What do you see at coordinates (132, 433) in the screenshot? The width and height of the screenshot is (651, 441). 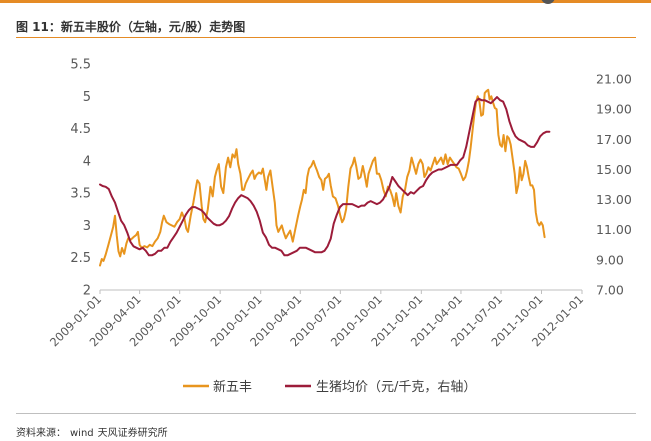 I see `source-item-institute: 天风证券研究所` at bounding box center [132, 433].